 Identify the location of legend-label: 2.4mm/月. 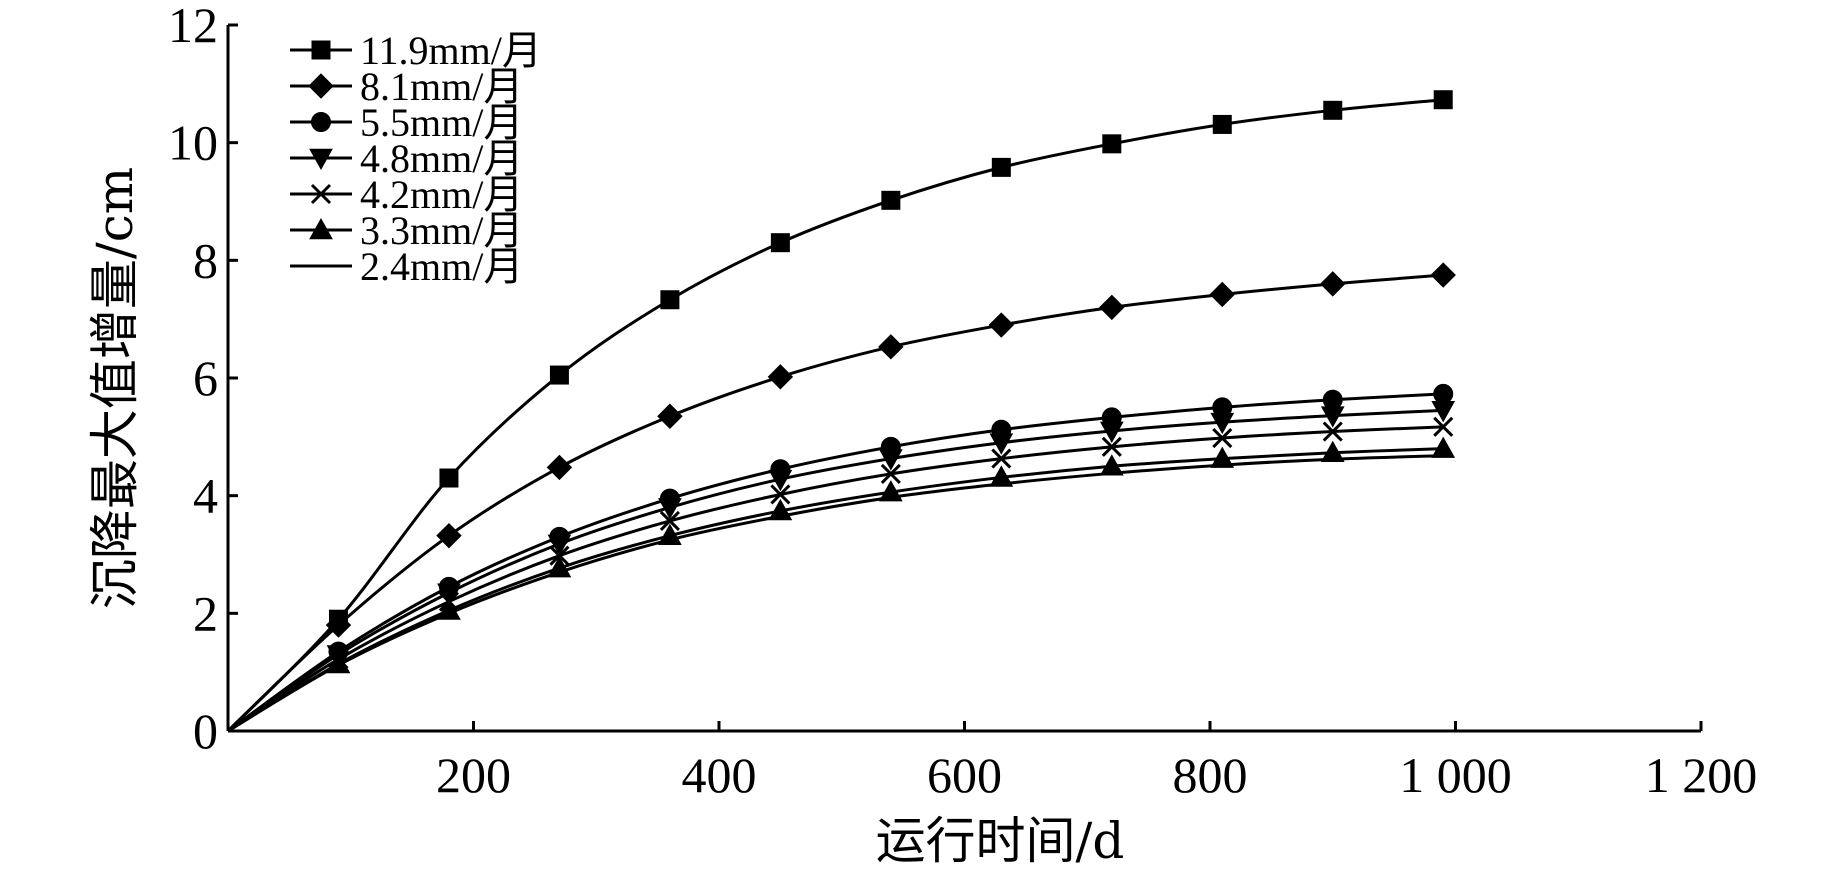
(441, 266).